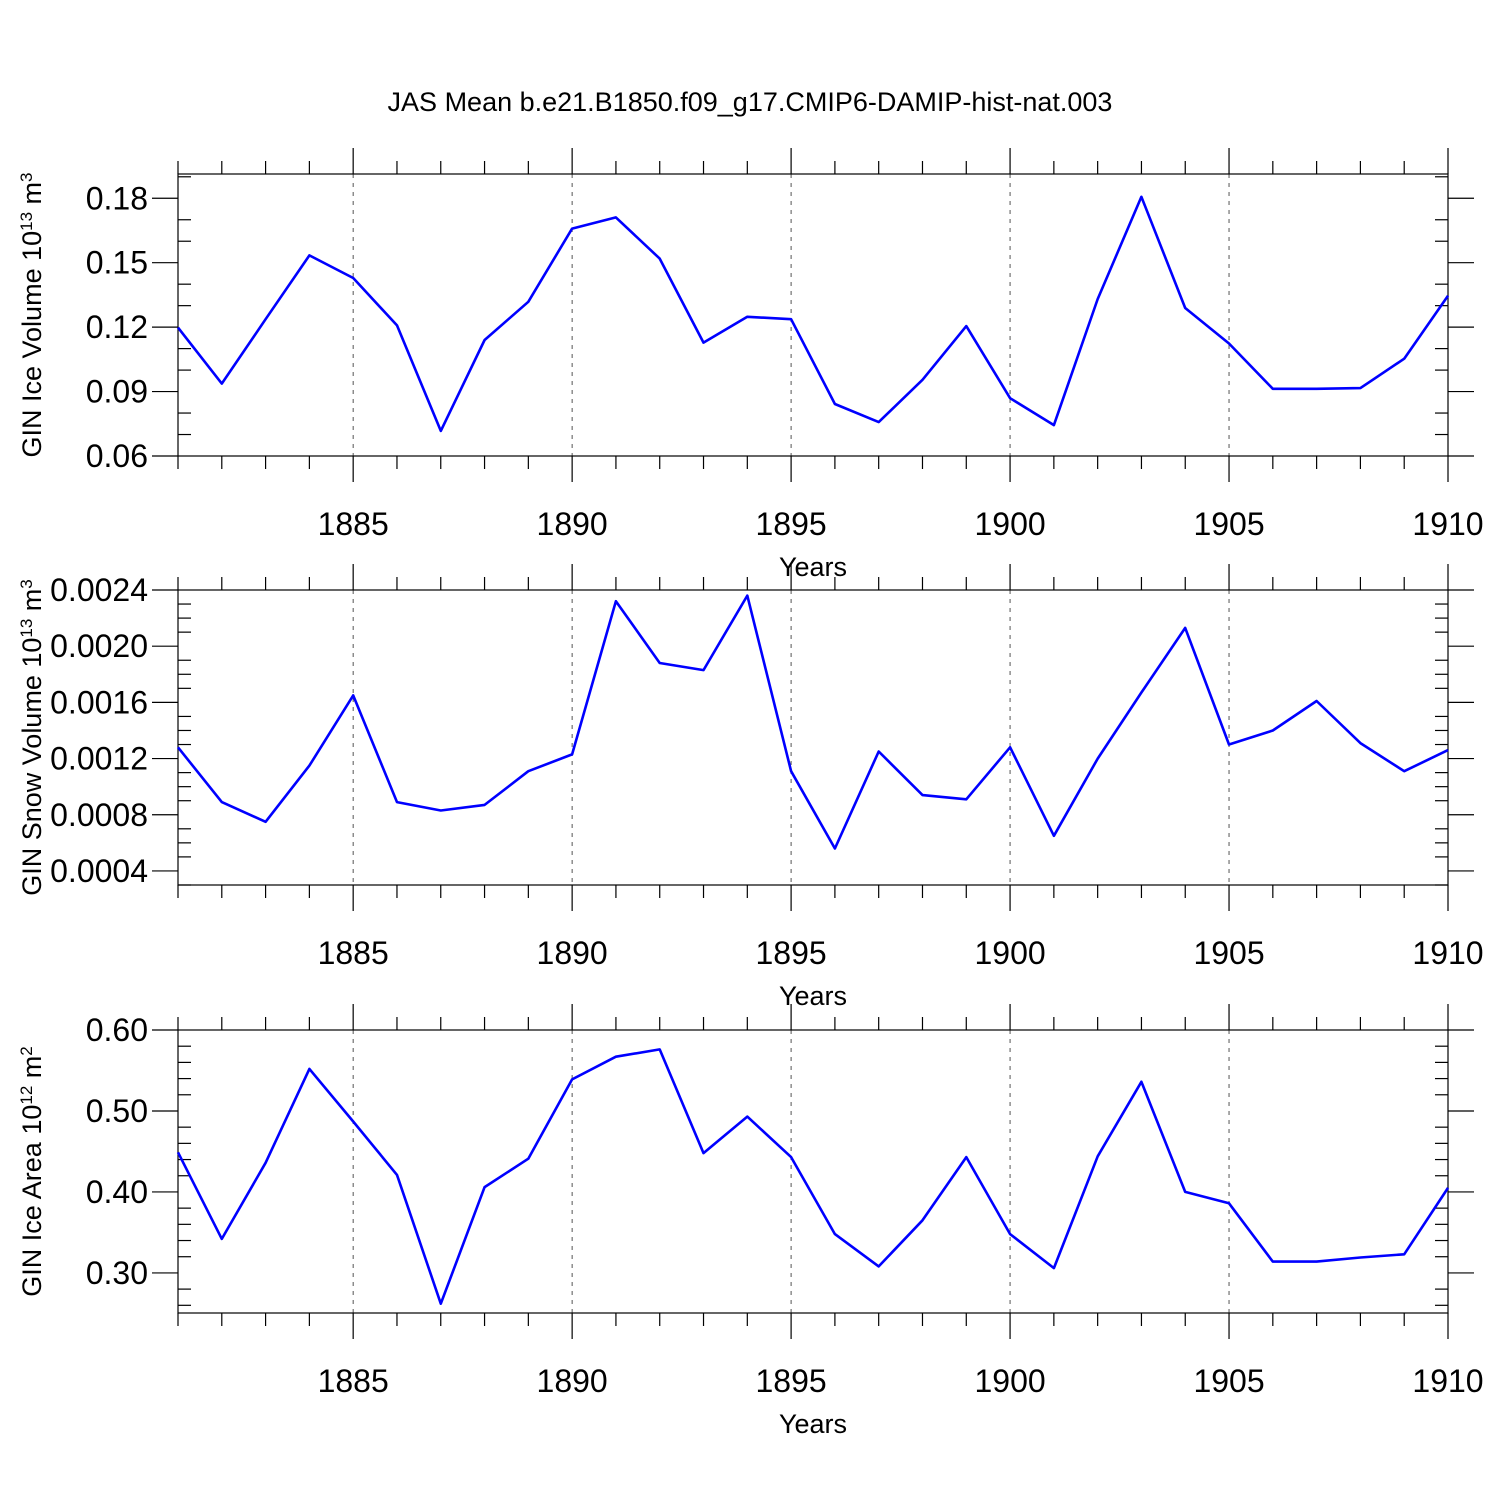  Describe the element at coordinates (99, 871) in the screenshot. I see `y-tick-label: 0.0004` at that location.